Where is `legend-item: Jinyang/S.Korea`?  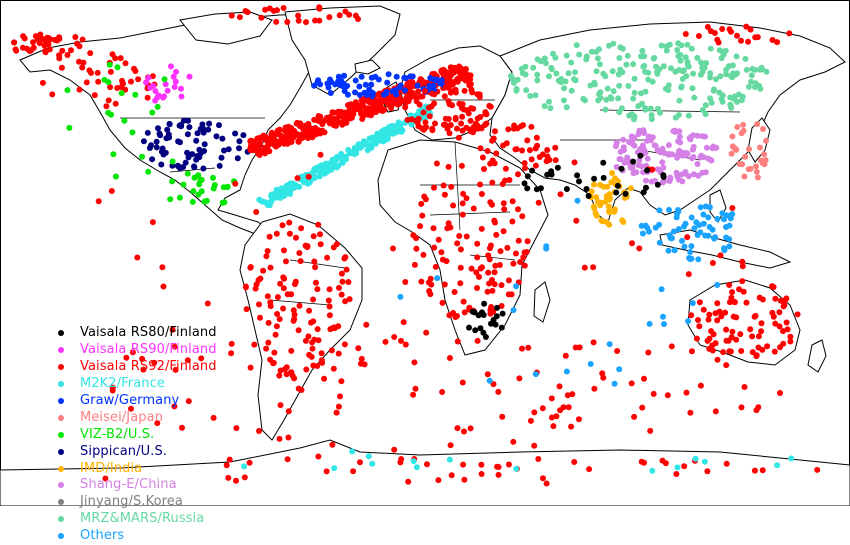
legend-item: Jinyang/S.Korea is located at coordinates (137, 502).